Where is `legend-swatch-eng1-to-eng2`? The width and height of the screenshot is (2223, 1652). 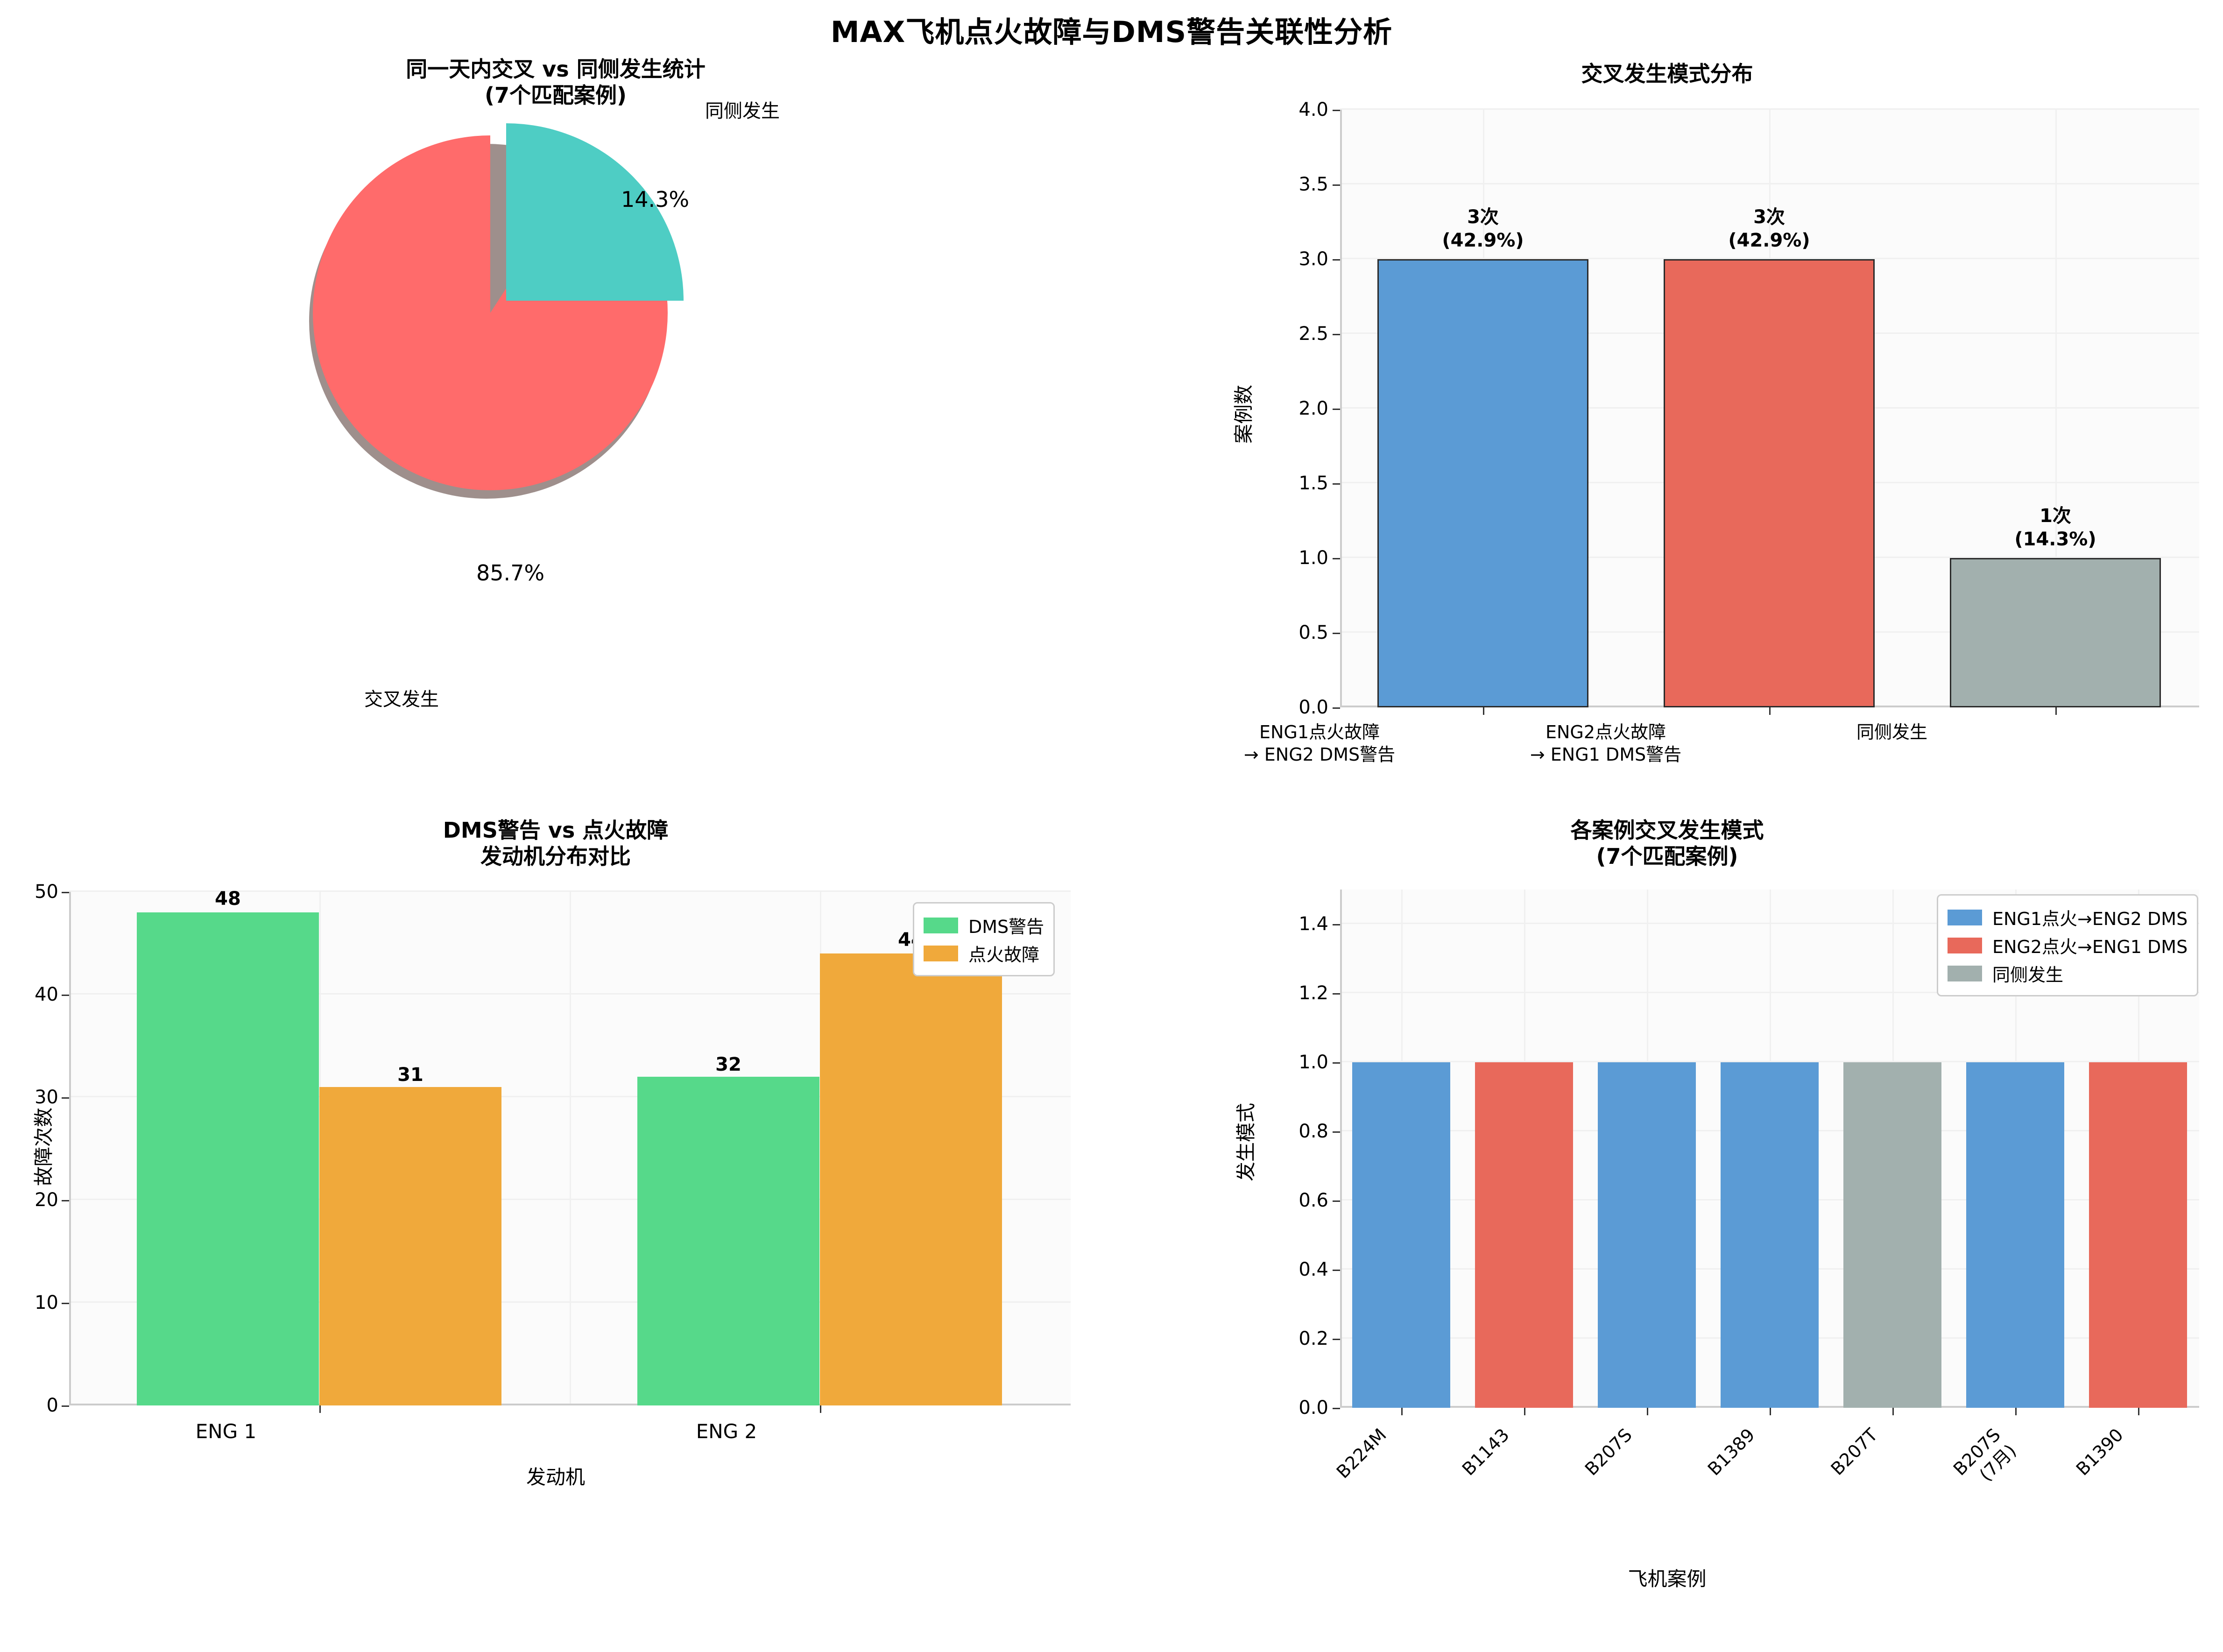
legend-swatch-eng1-to-eng2 is located at coordinates (1965, 917).